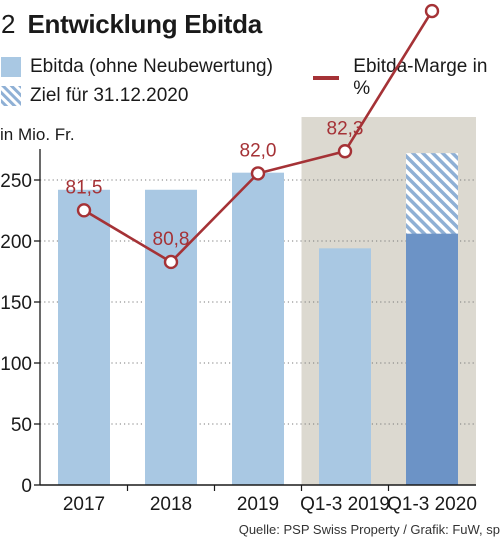  I want to click on chart-number: 2, so click(8, 23).